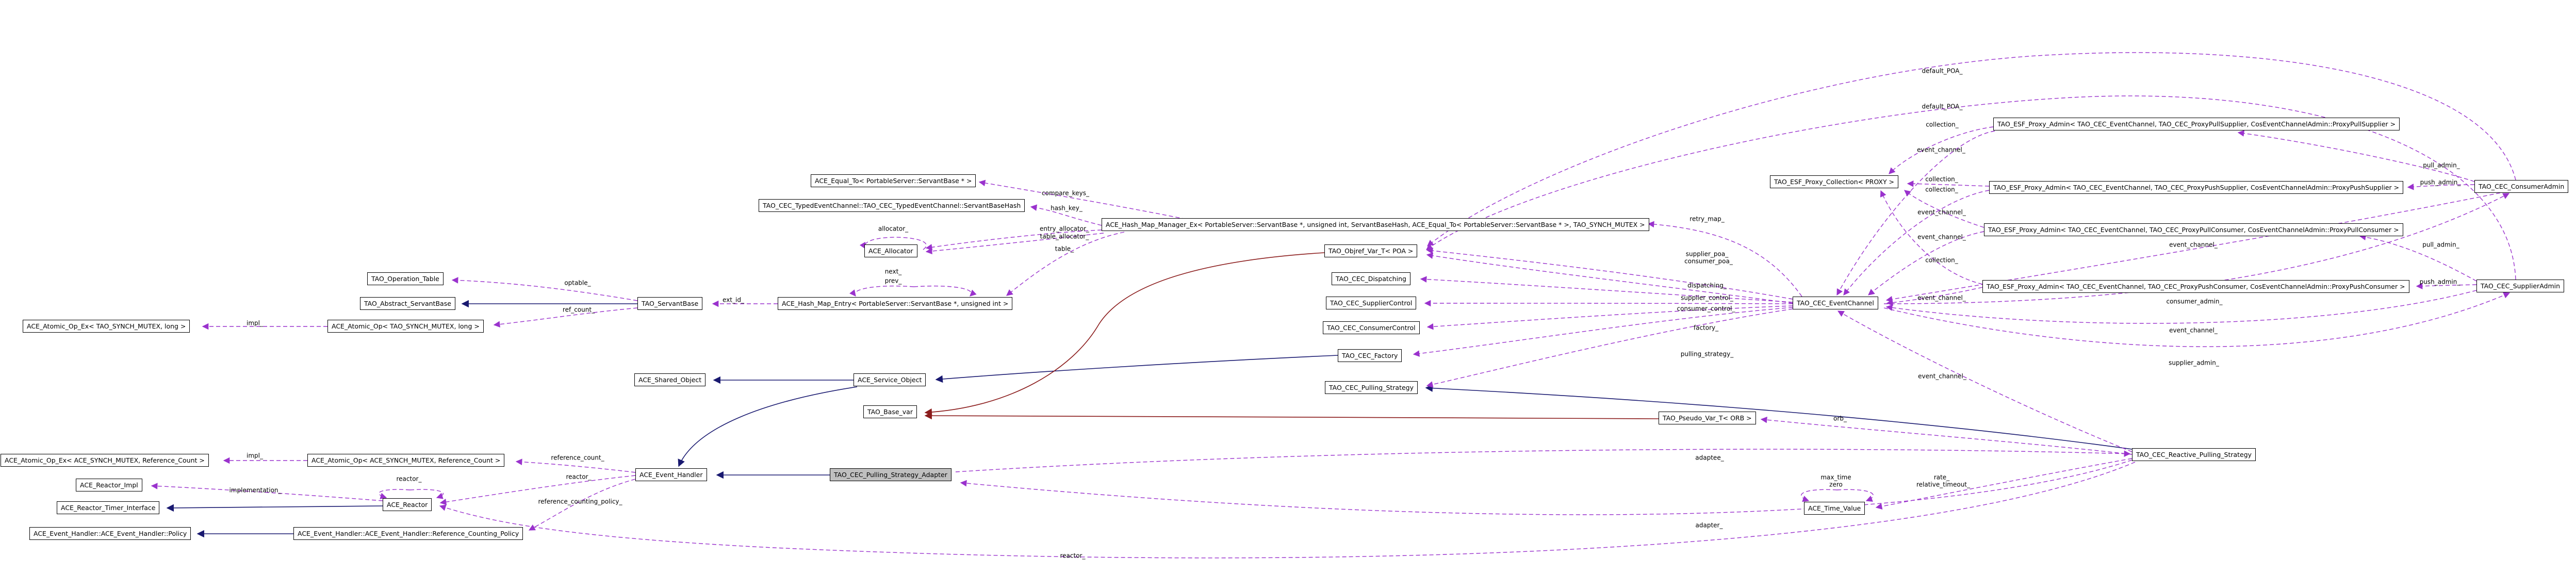 The height and width of the screenshot is (574, 2576). What do you see at coordinates (1136, 369) in the screenshot?
I see `edge-inherit-factory-serviceobj` at bounding box center [1136, 369].